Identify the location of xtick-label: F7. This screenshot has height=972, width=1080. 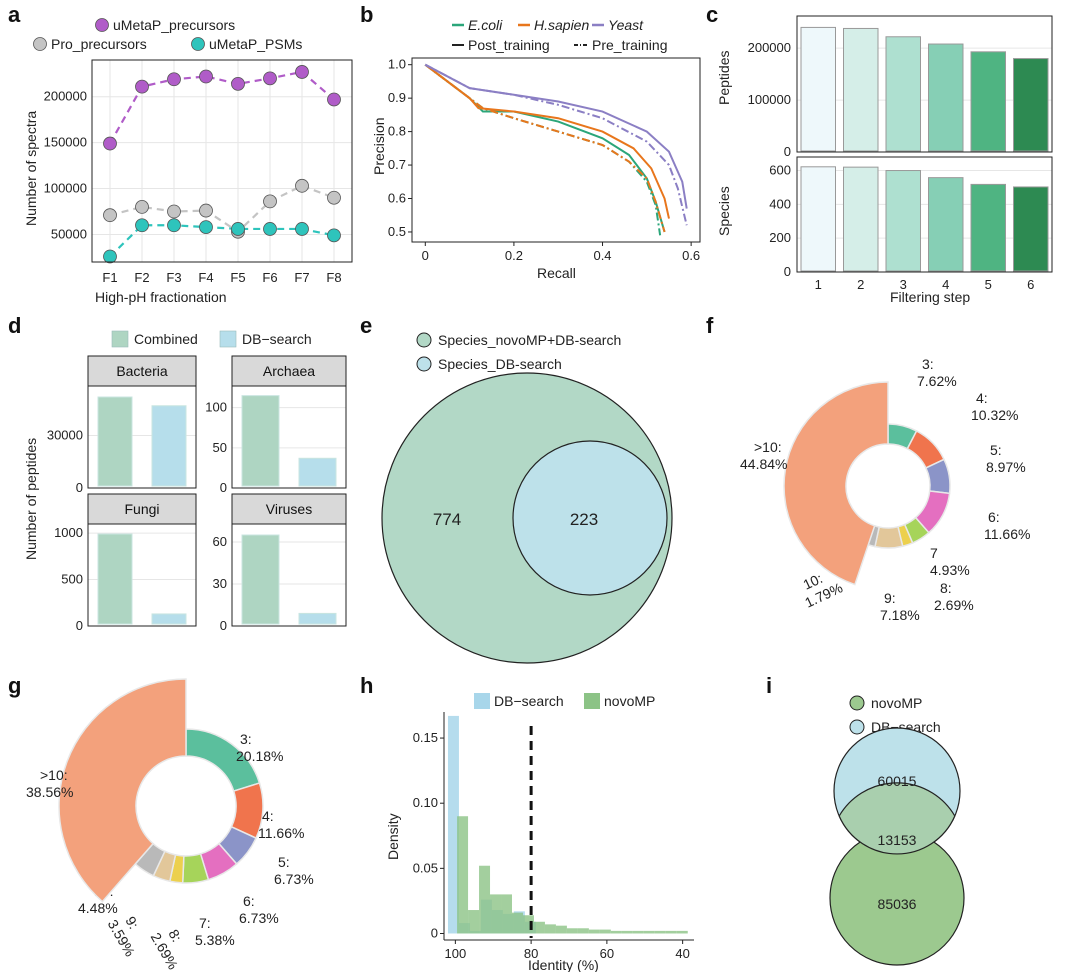
(301, 277).